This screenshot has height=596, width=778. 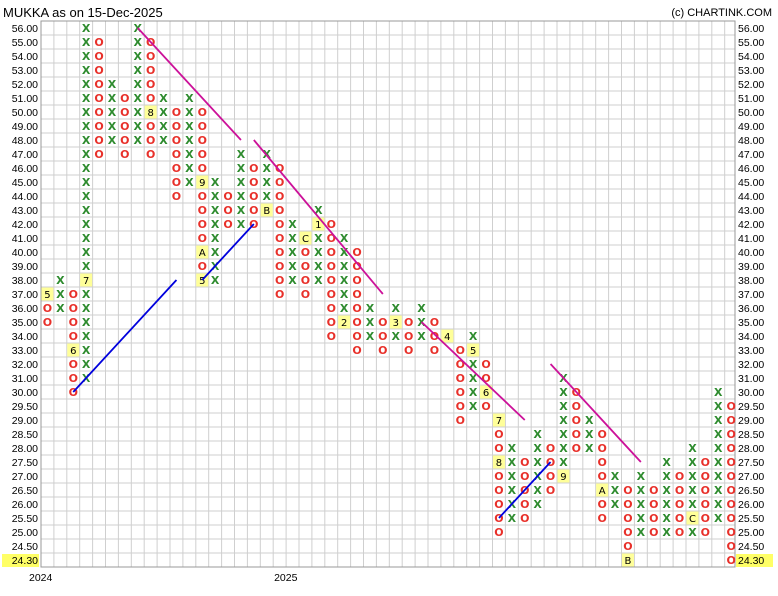 What do you see at coordinates (228, 252) in the screenshot?
I see `support-trendline` at bounding box center [228, 252].